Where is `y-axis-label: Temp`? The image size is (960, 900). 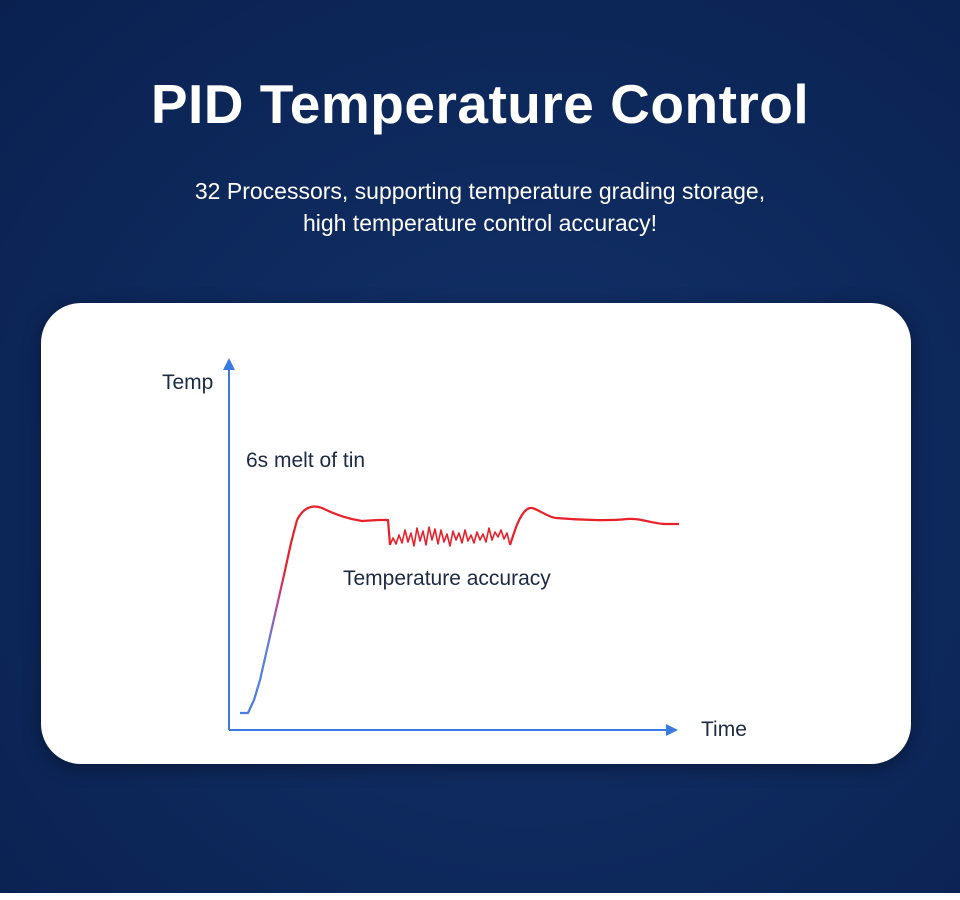
y-axis-label: Temp is located at coordinates (187, 382).